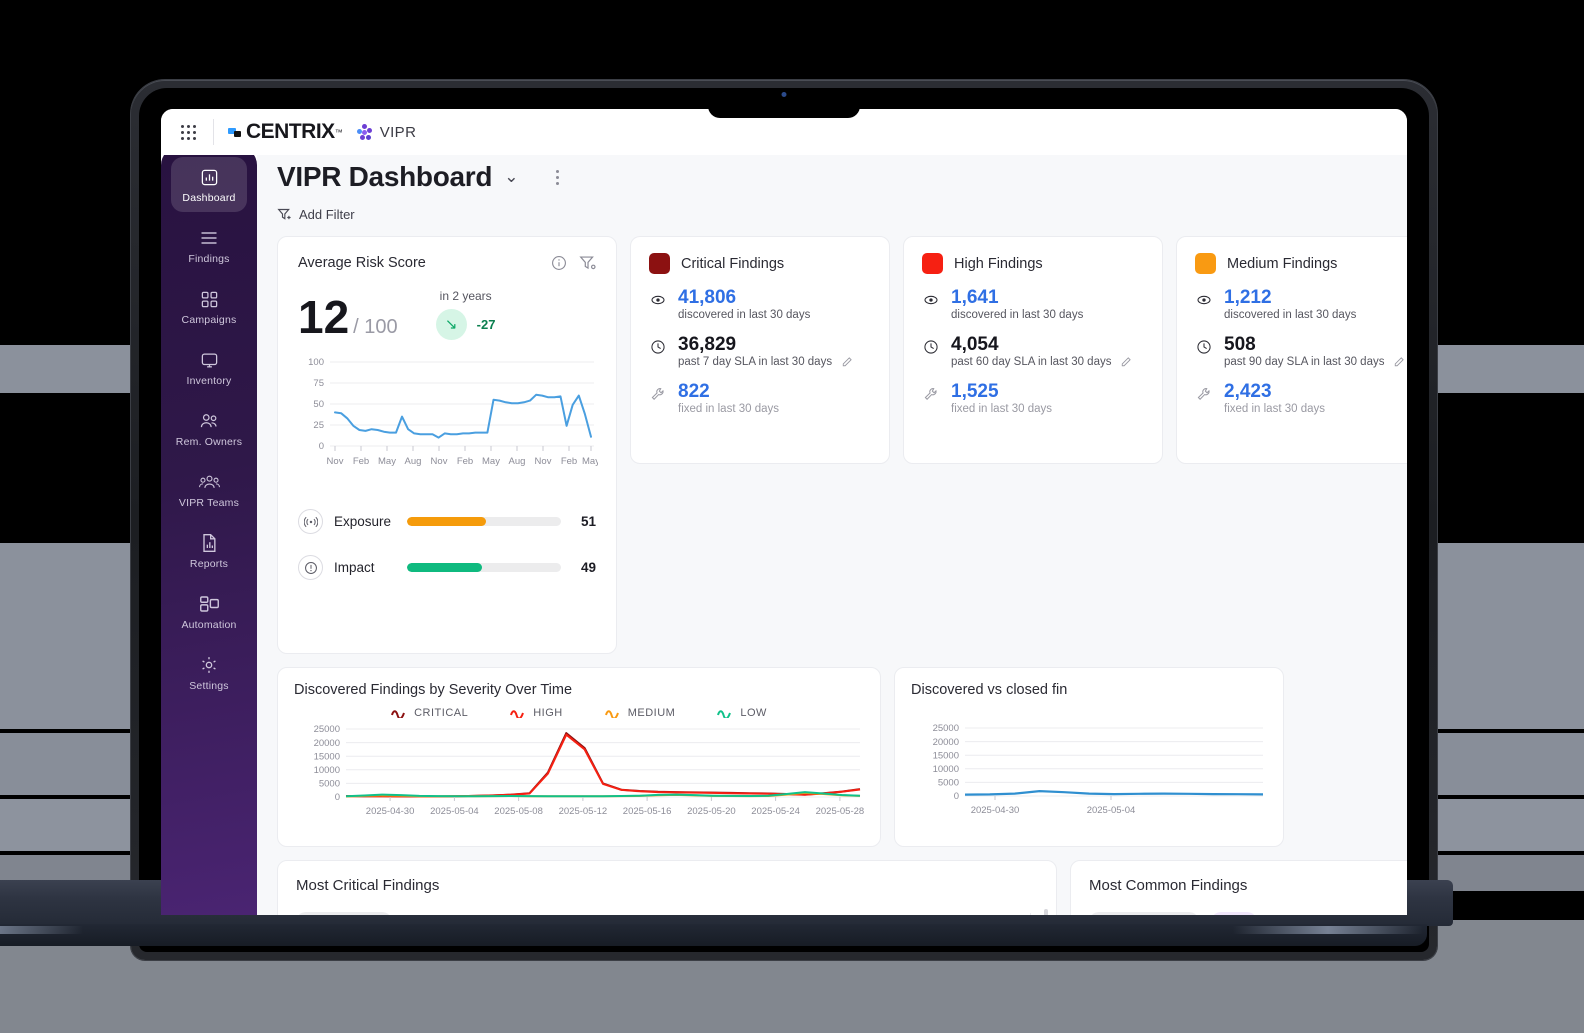 This screenshot has height=1033, width=1584. What do you see at coordinates (557, 177) in the screenshot?
I see `more-options-icon` at bounding box center [557, 177].